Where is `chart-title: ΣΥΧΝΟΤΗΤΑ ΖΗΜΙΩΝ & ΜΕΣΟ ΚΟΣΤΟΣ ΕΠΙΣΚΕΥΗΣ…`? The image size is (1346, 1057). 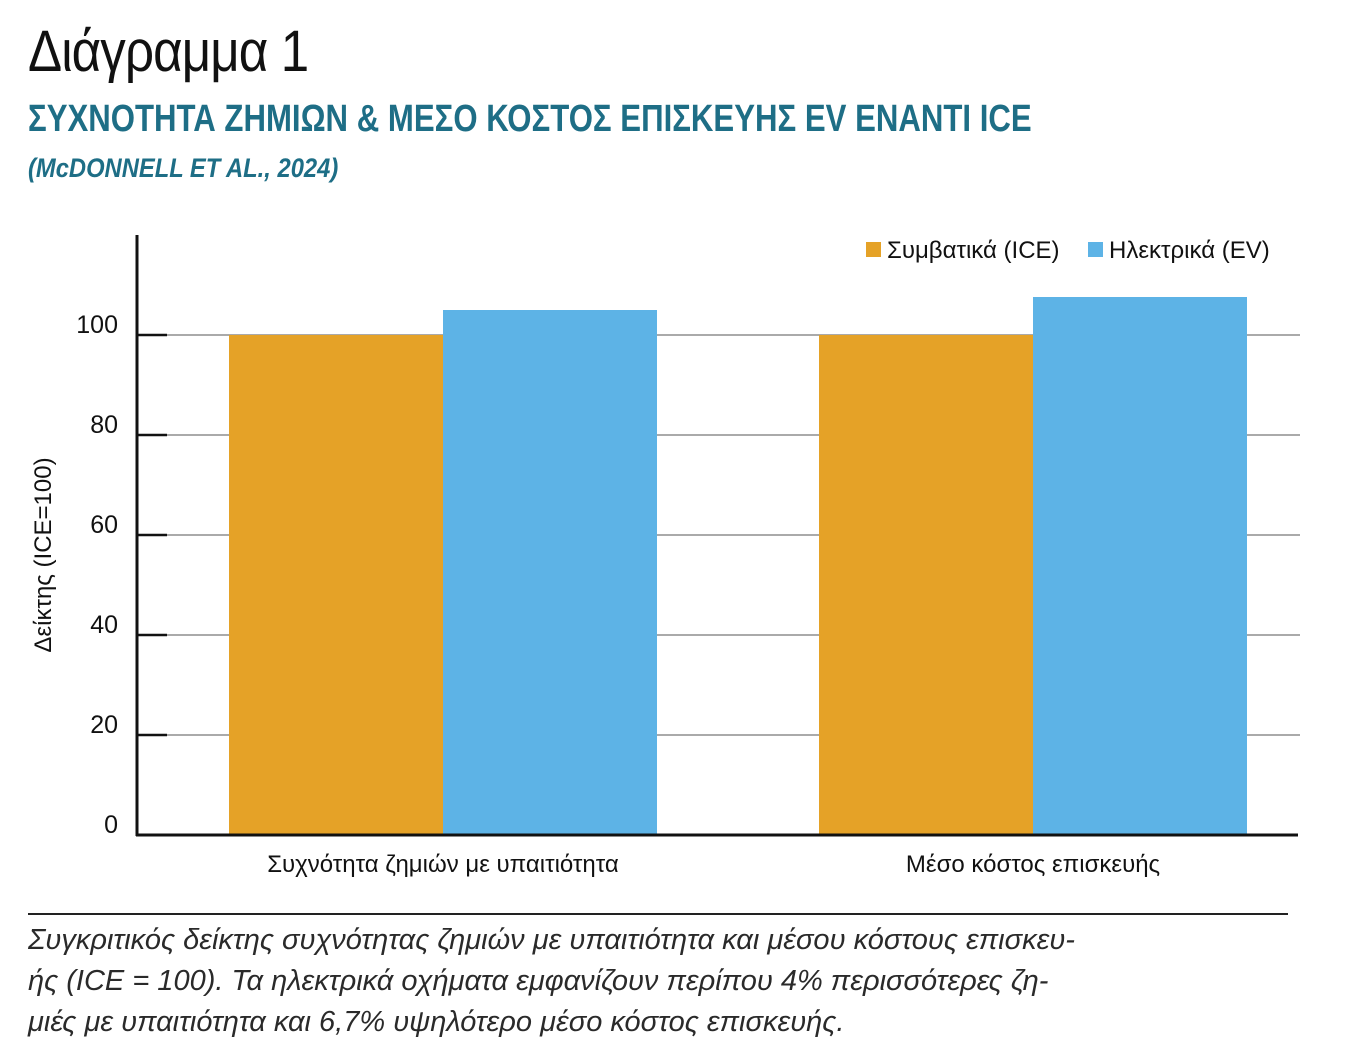 chart-title: ΣΥΧΝΟΤΗΤΑ ΖΗΜΙΩΝ & ΜΕΣΟ ΚΟΣΤΟΣ ΕΠΙΣΚΕΥΗΣ… is located at coordinates (530, 119).